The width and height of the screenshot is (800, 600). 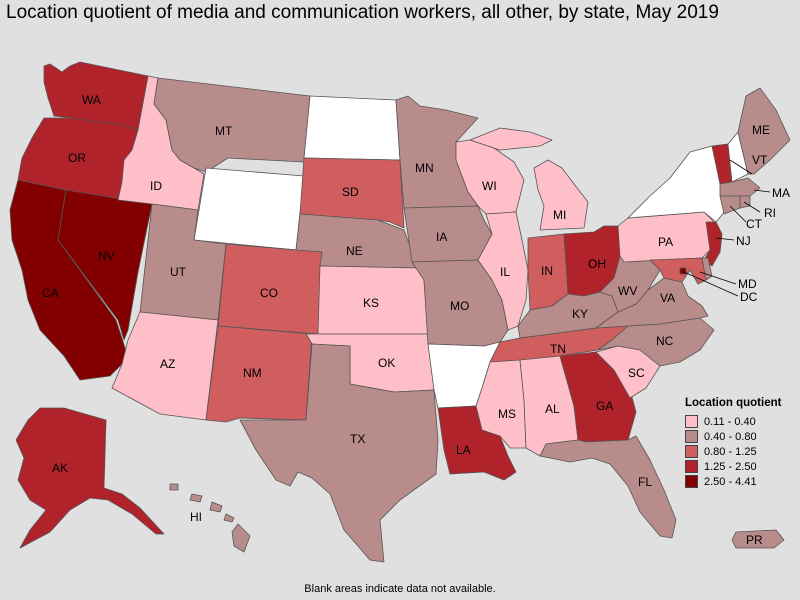 I want to click on label-IN: IN, so click(x=547, y=271).